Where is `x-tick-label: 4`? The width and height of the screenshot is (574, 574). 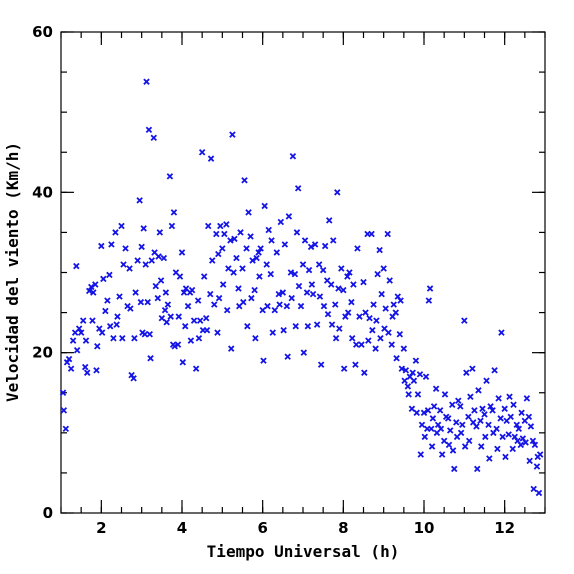 x-tick-label: 4 is located at coordinates (182, 528).